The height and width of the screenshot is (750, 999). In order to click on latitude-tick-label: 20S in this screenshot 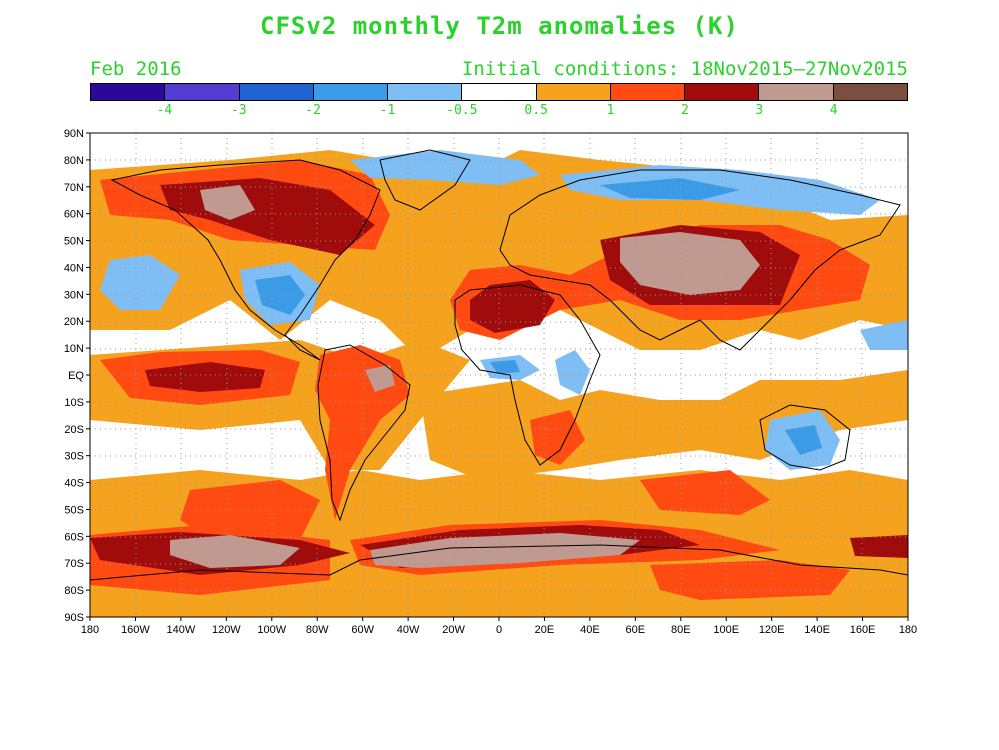, I will do `click(74, 430)`.